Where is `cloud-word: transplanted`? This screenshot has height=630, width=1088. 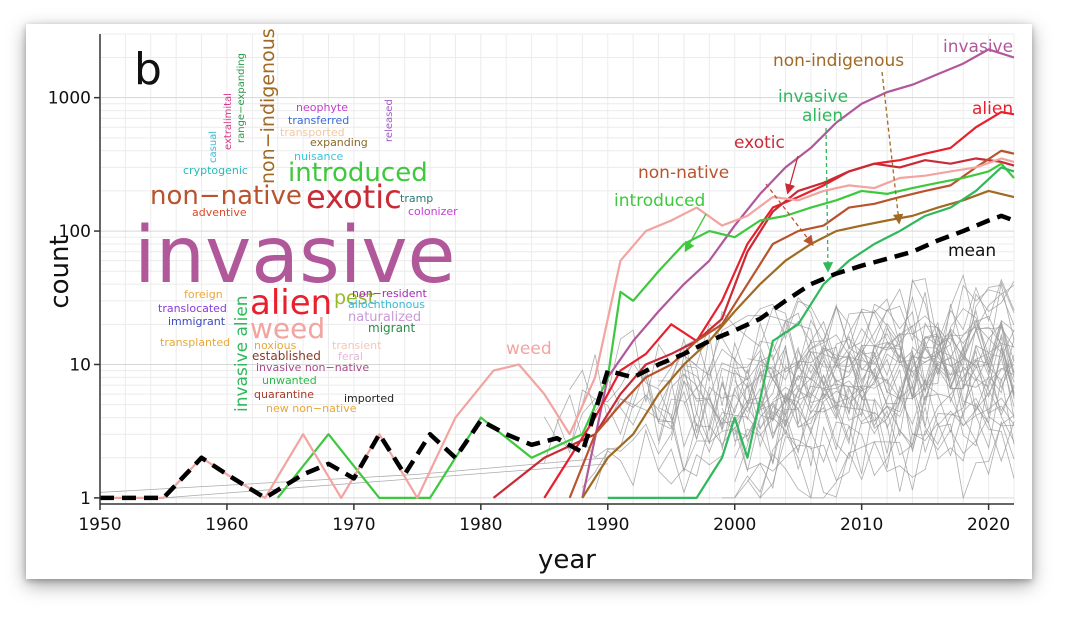 cloud-word: transplanted is located at coordinates (195, 342).